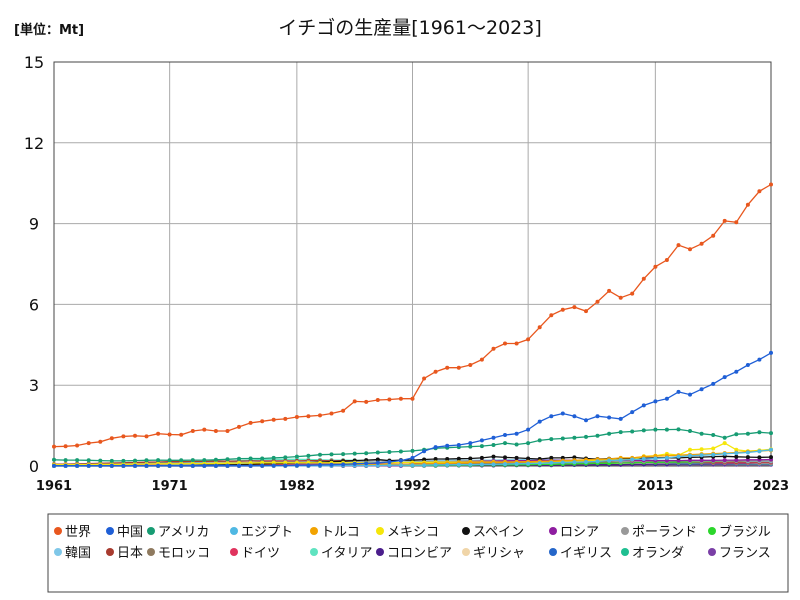 This screenshot has height=600, width=800. I want to click on legend-item: 日本, so click(124, 553).